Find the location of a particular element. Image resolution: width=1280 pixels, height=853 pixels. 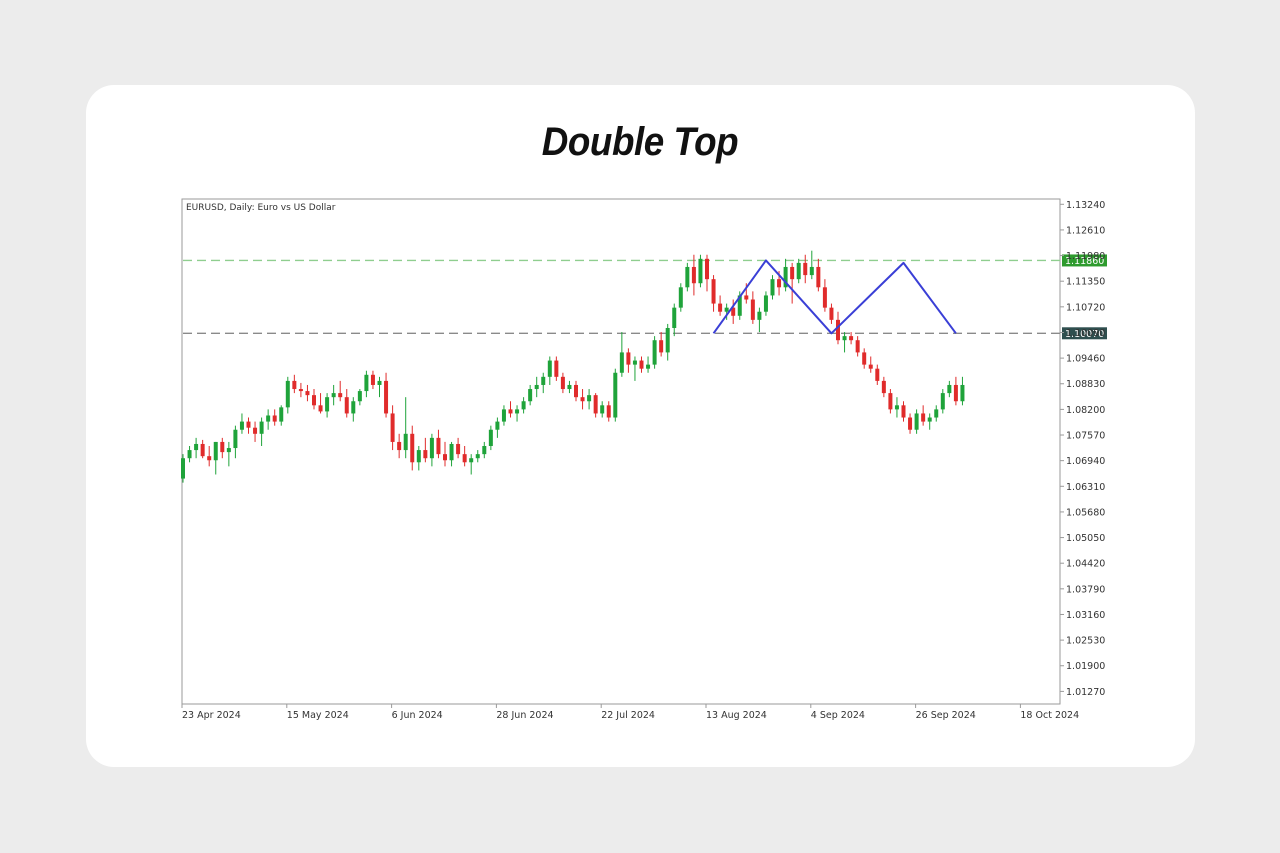

resistance-level-label: 1.11860 is located at coordinates (1084, 261).